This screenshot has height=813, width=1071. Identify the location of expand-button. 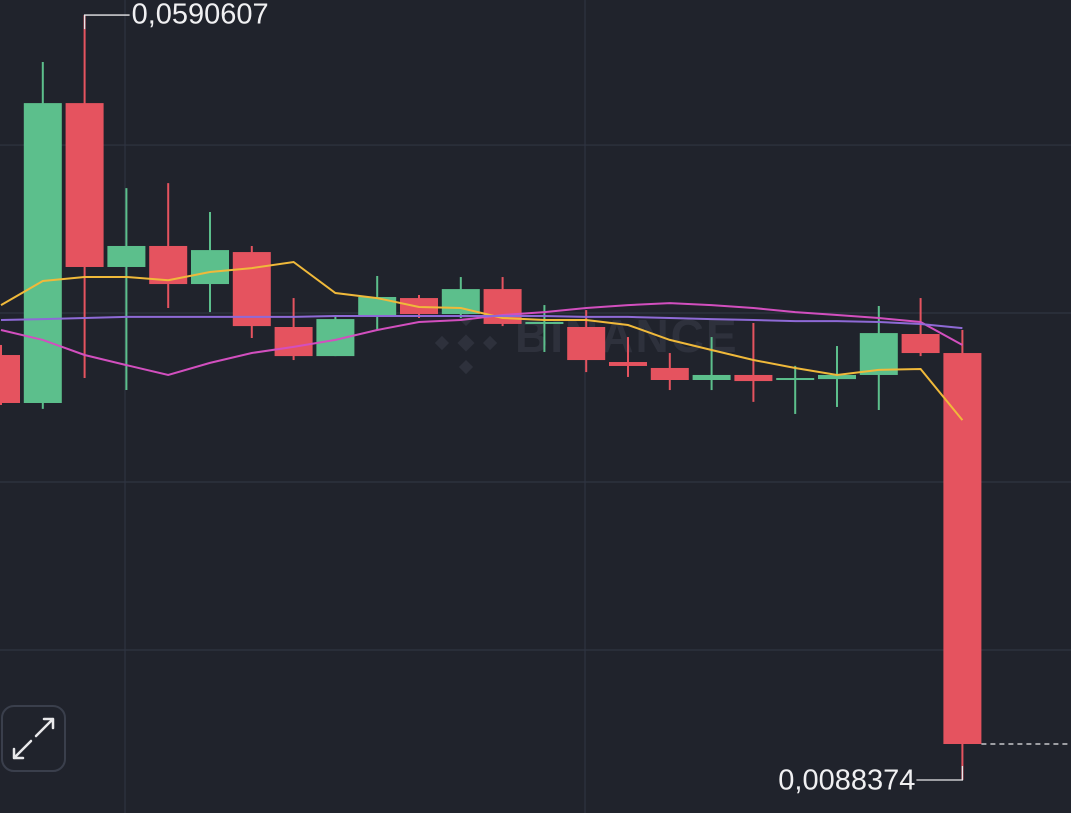
(33, 738).